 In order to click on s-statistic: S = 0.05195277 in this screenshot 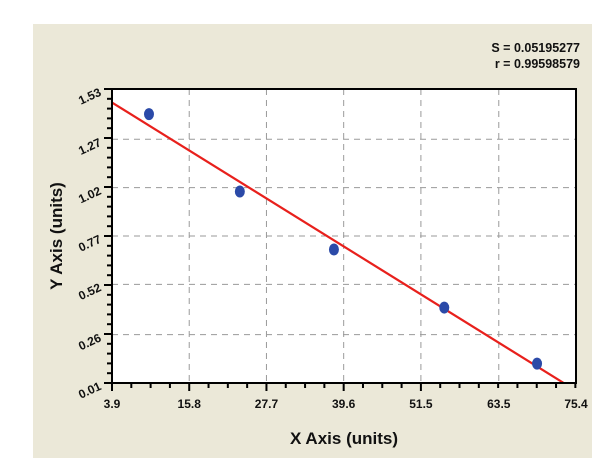, I will do `click(535, 48)`.